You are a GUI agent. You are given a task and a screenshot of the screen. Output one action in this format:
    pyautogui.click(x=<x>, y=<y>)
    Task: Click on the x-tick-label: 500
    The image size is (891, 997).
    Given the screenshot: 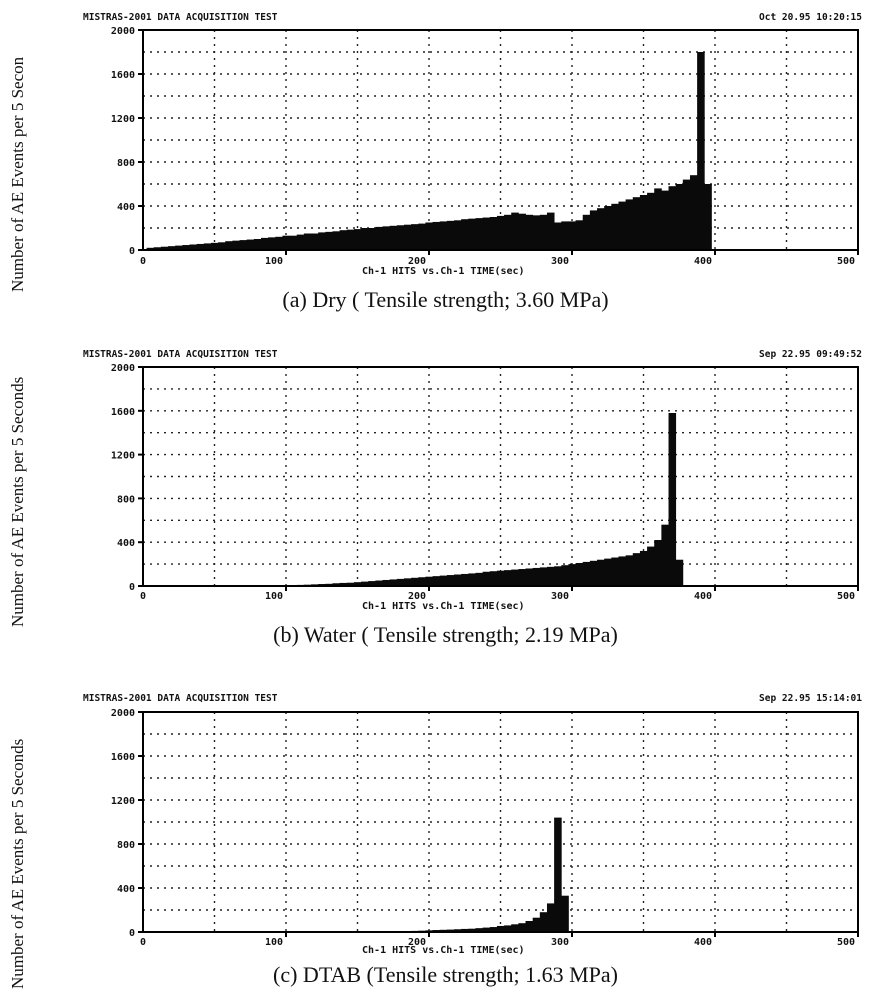 What is the action you would take?
    pyautogui.click(x=846, y=596)
    